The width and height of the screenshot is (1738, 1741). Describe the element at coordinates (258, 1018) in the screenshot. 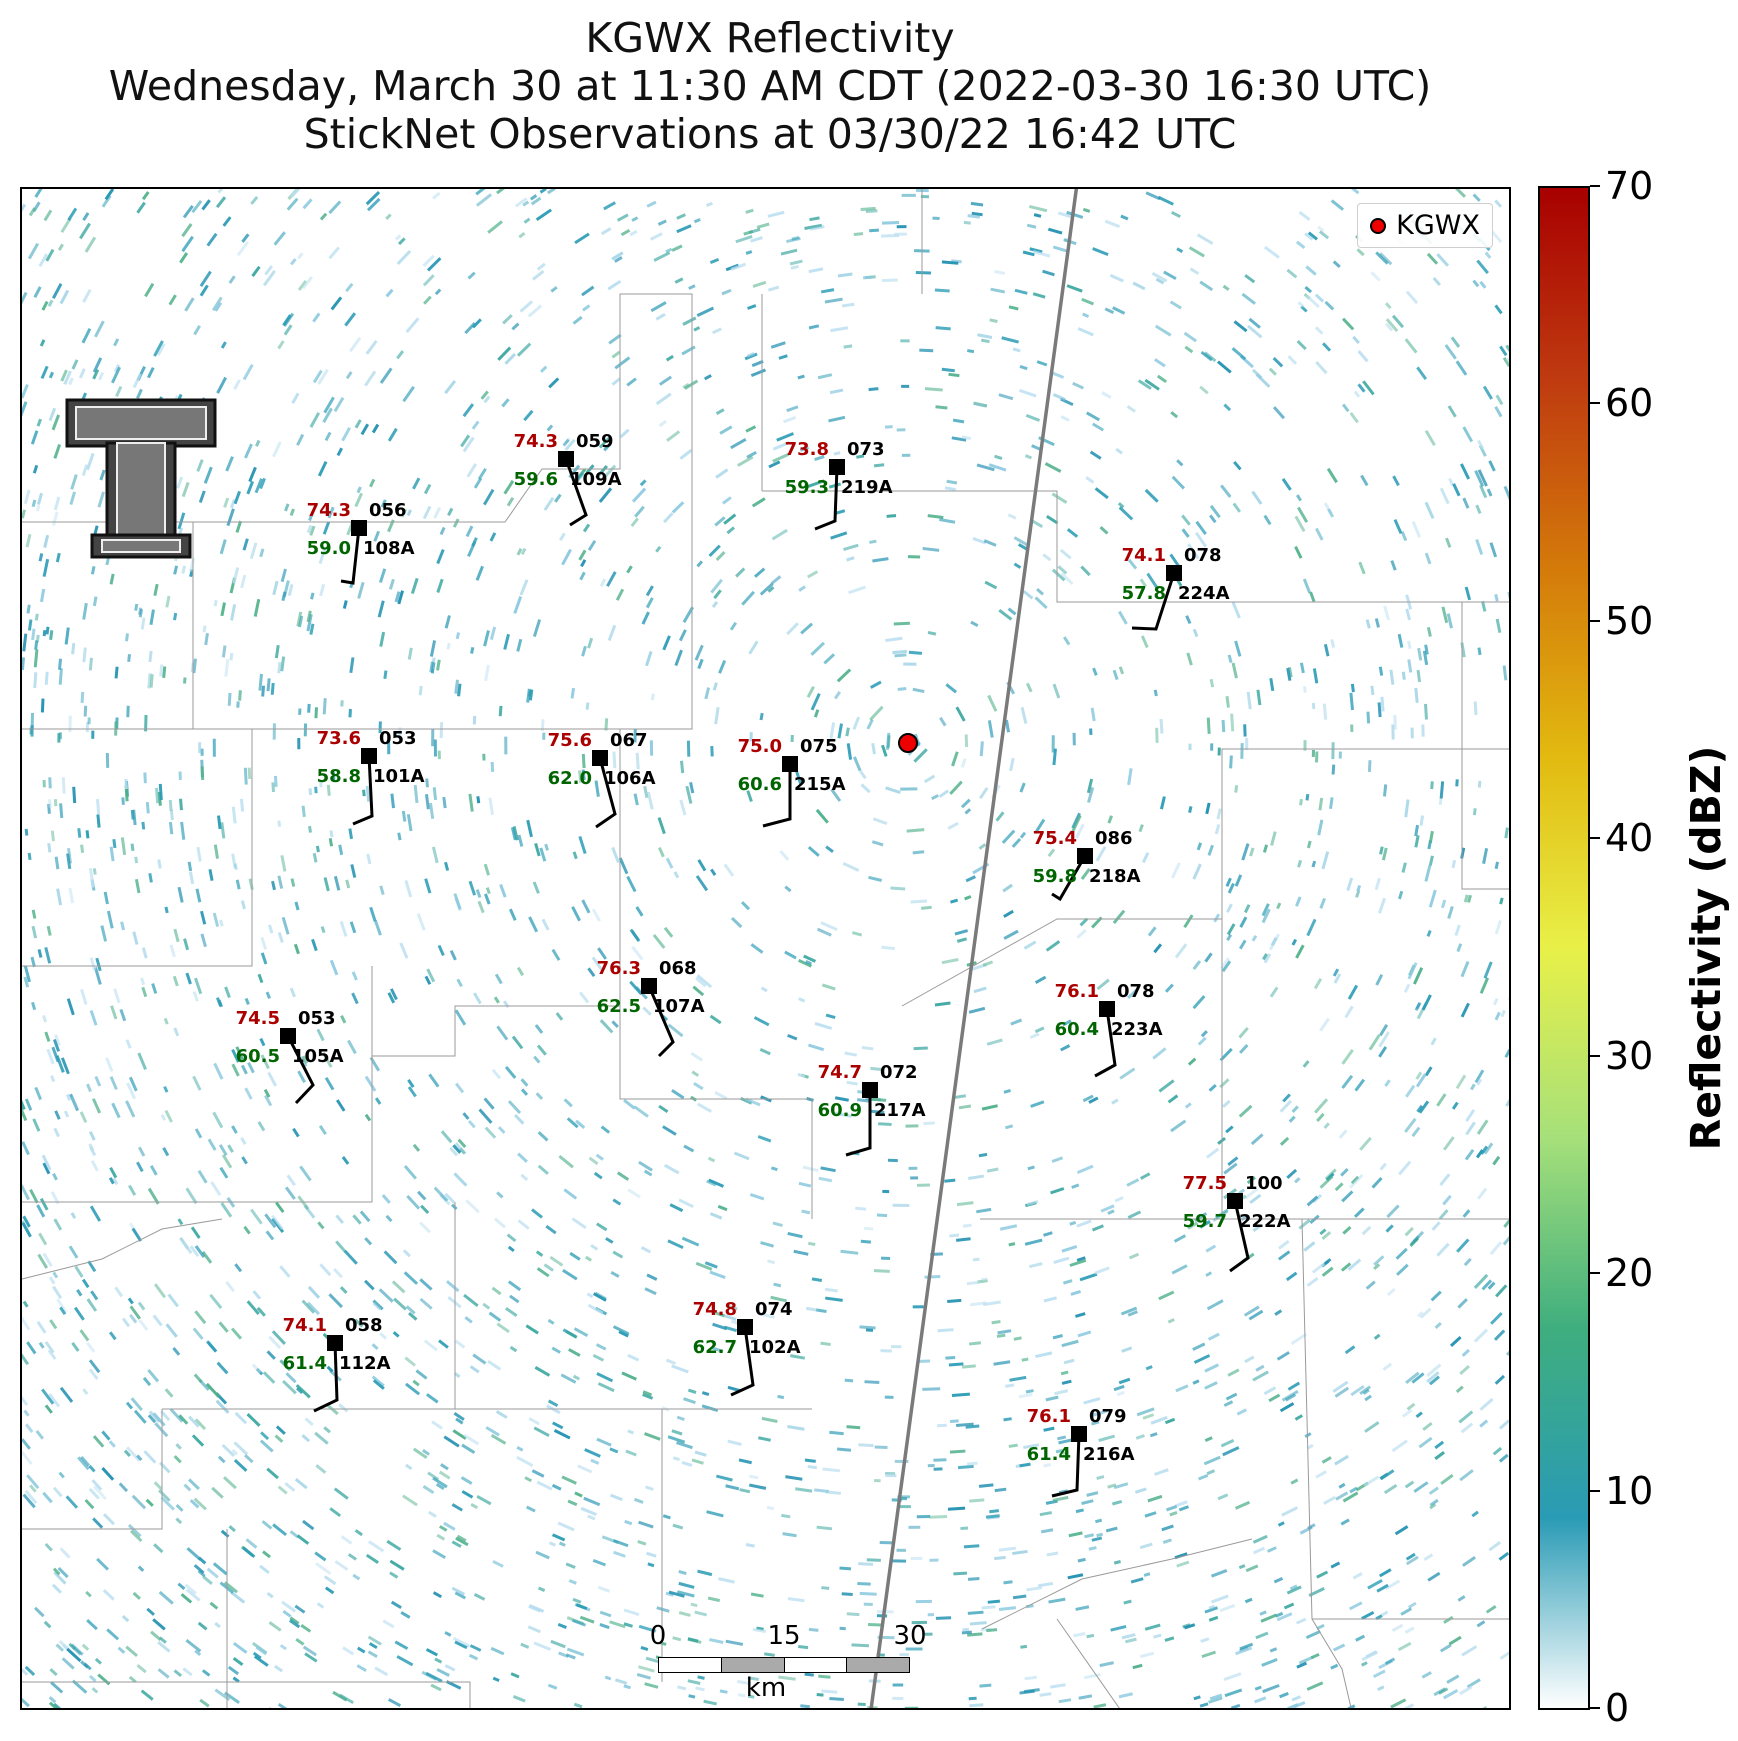

I see `temperature-label: 74.5` at that location.